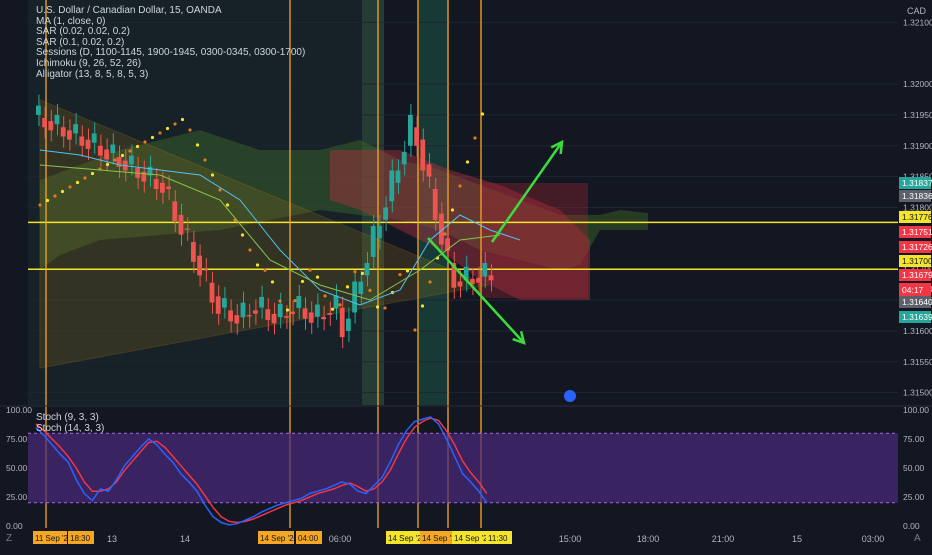 The image size is (932, 555). I want to click on indicator-ichimoku: Ichimoku (9, 26, 52, 26), so click(89, 63).